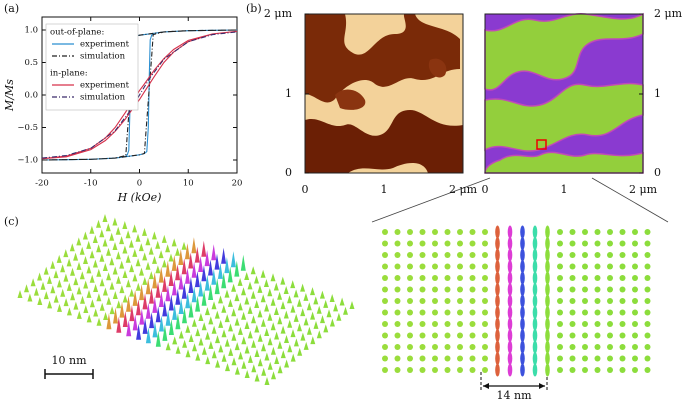 This screenshot has height=406, width=685. What do you see at coordinates (391, 84) in the screenshot?
I see `dark-domain` at bounding box center [391, 84].